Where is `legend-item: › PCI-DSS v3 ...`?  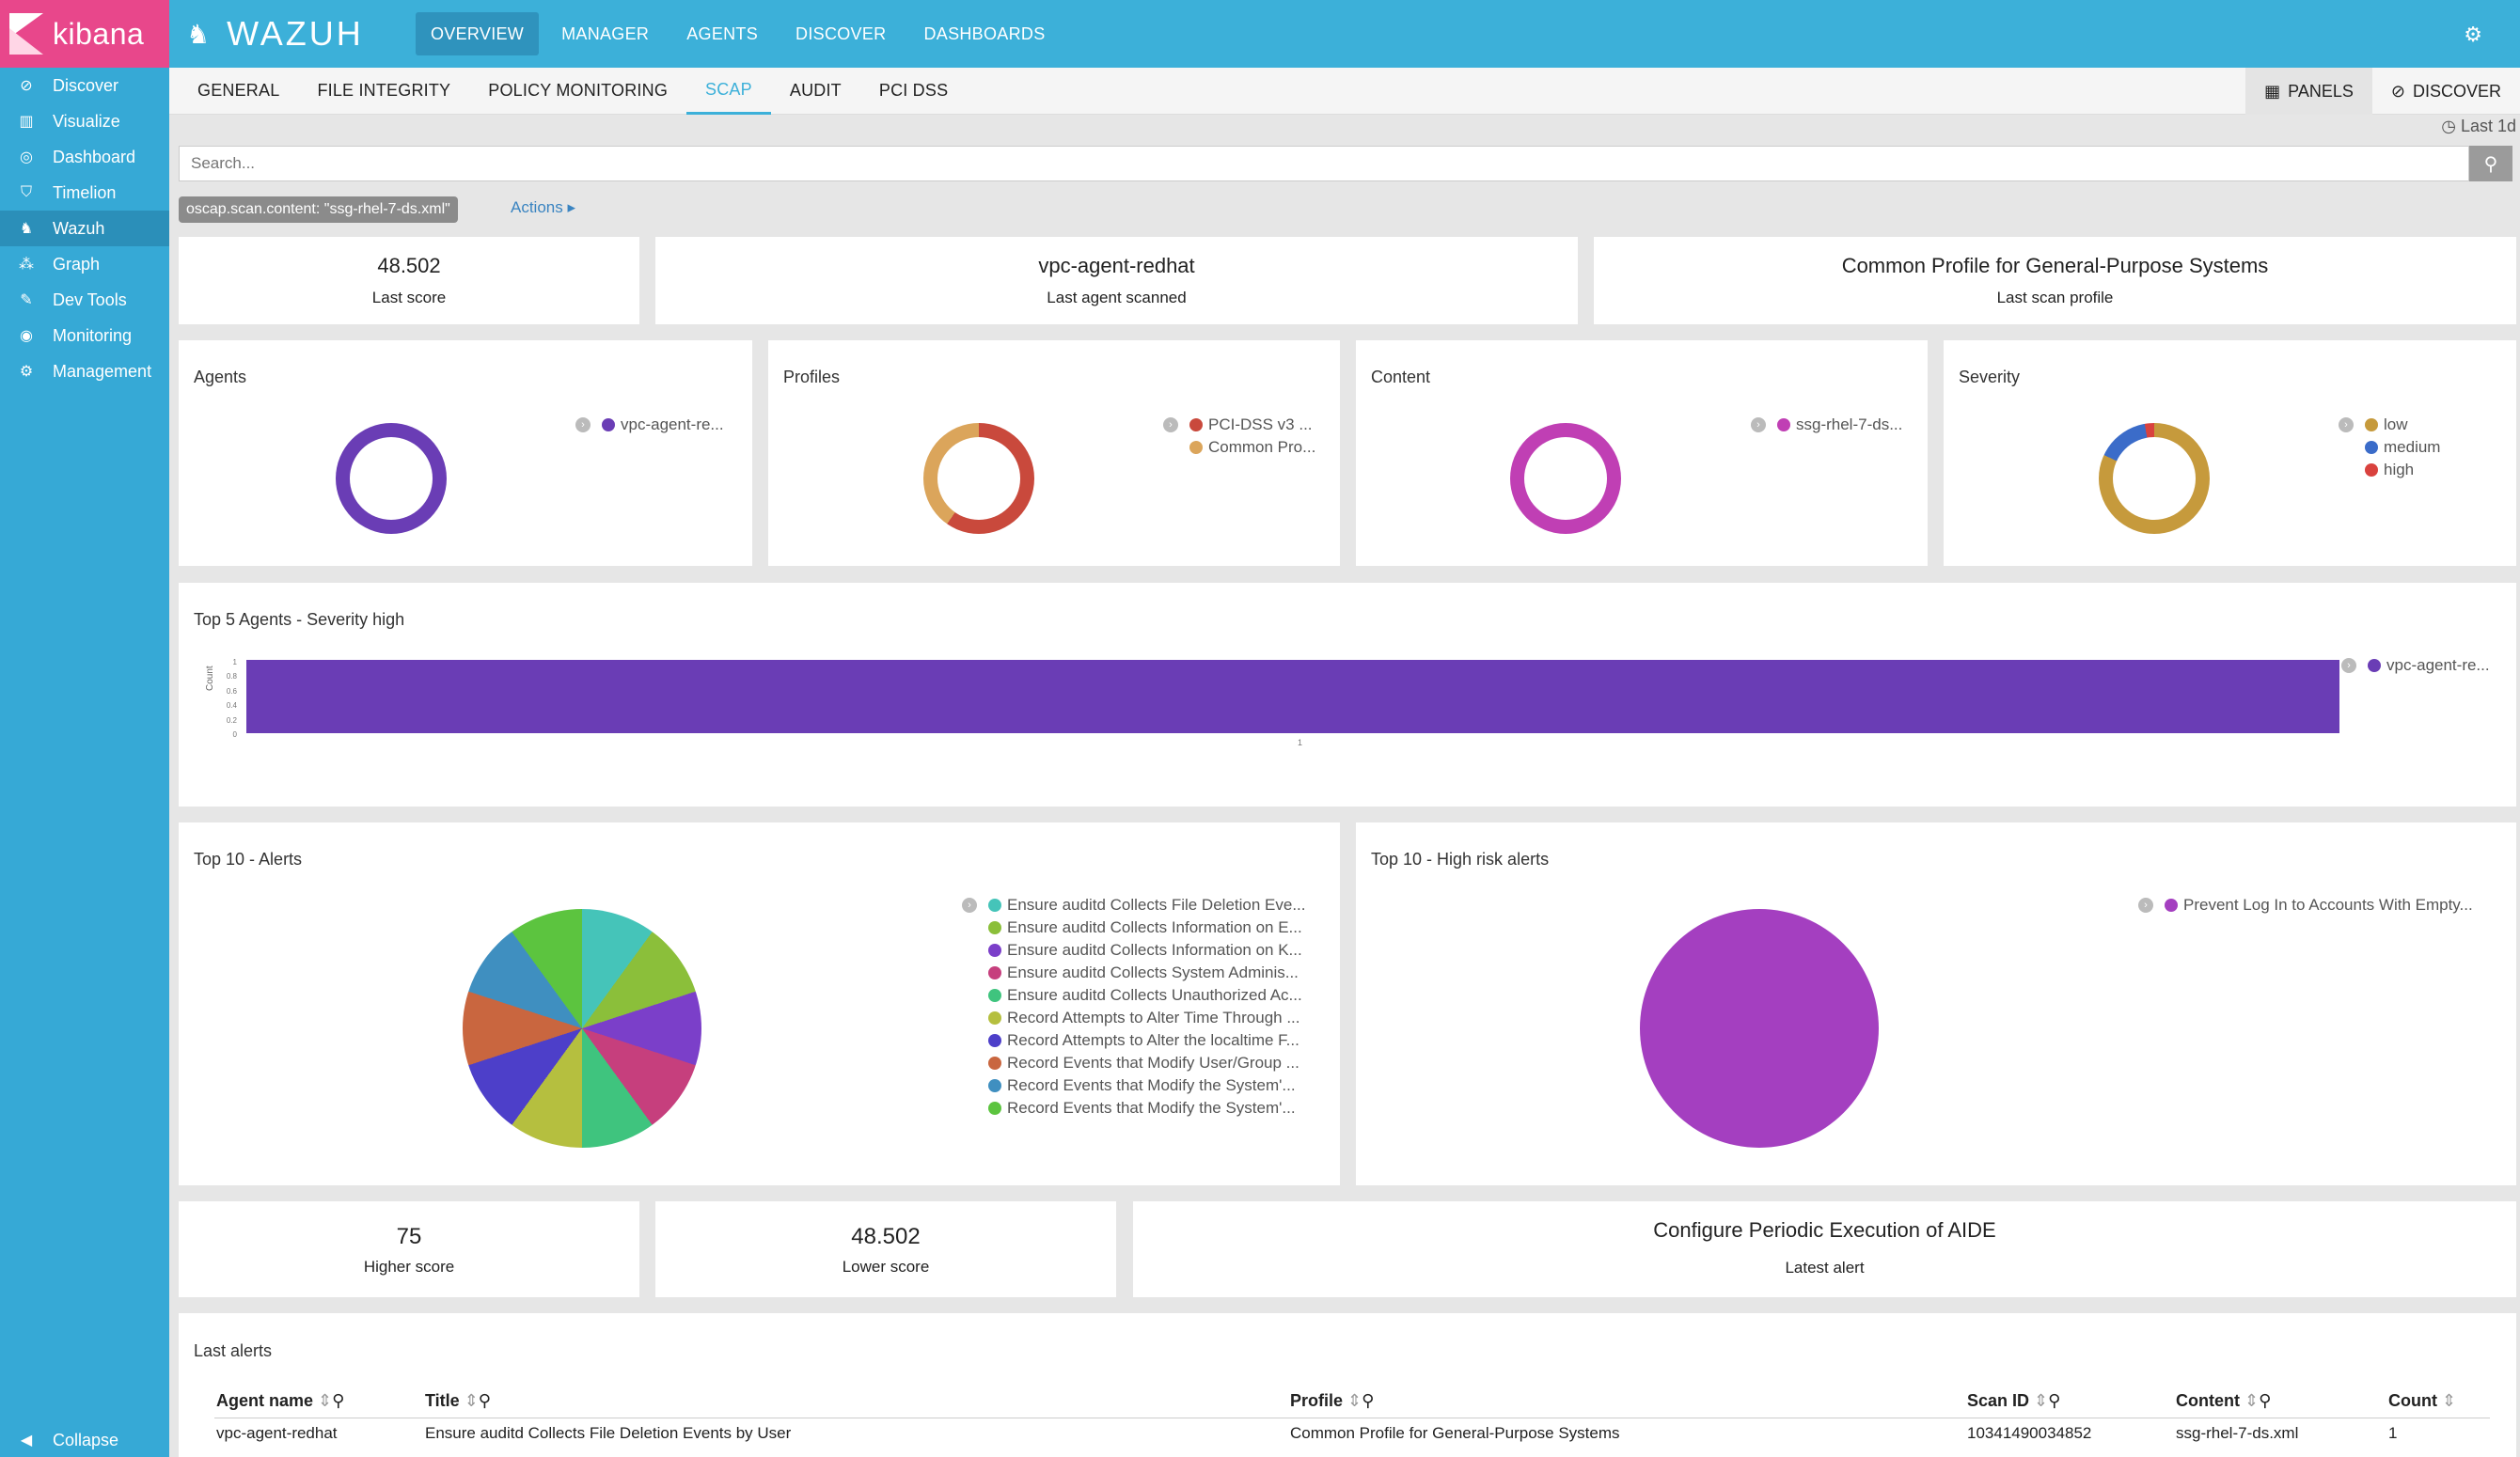 legend-item: › PCI-DSS v3 ... is located at coordinates (1239, 425).